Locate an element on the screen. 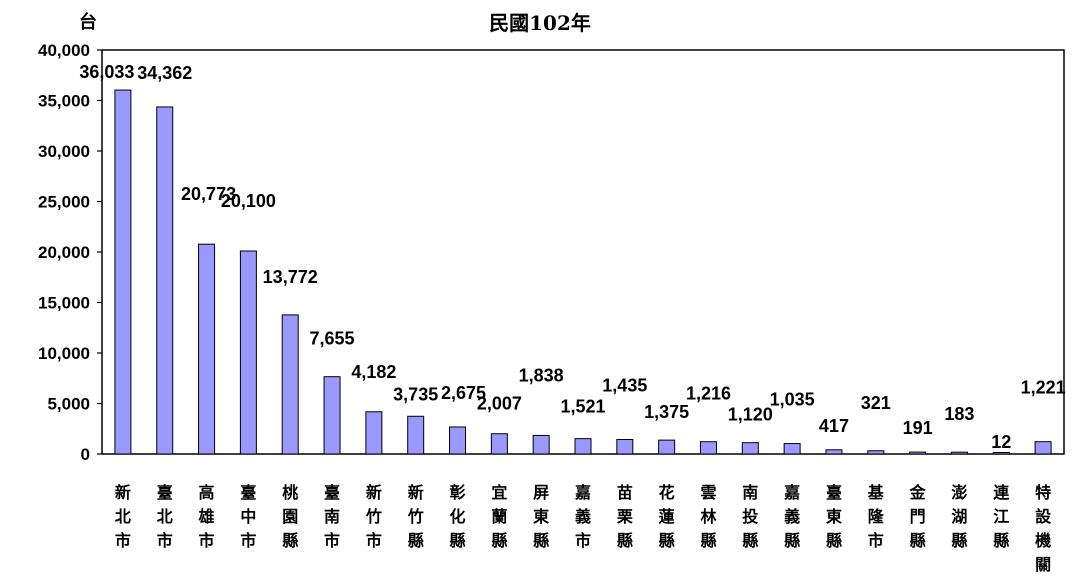 This screenshot has height=580, width=1073. x-tick-label: 澎湖縣 is located at coordinates (959, 516).